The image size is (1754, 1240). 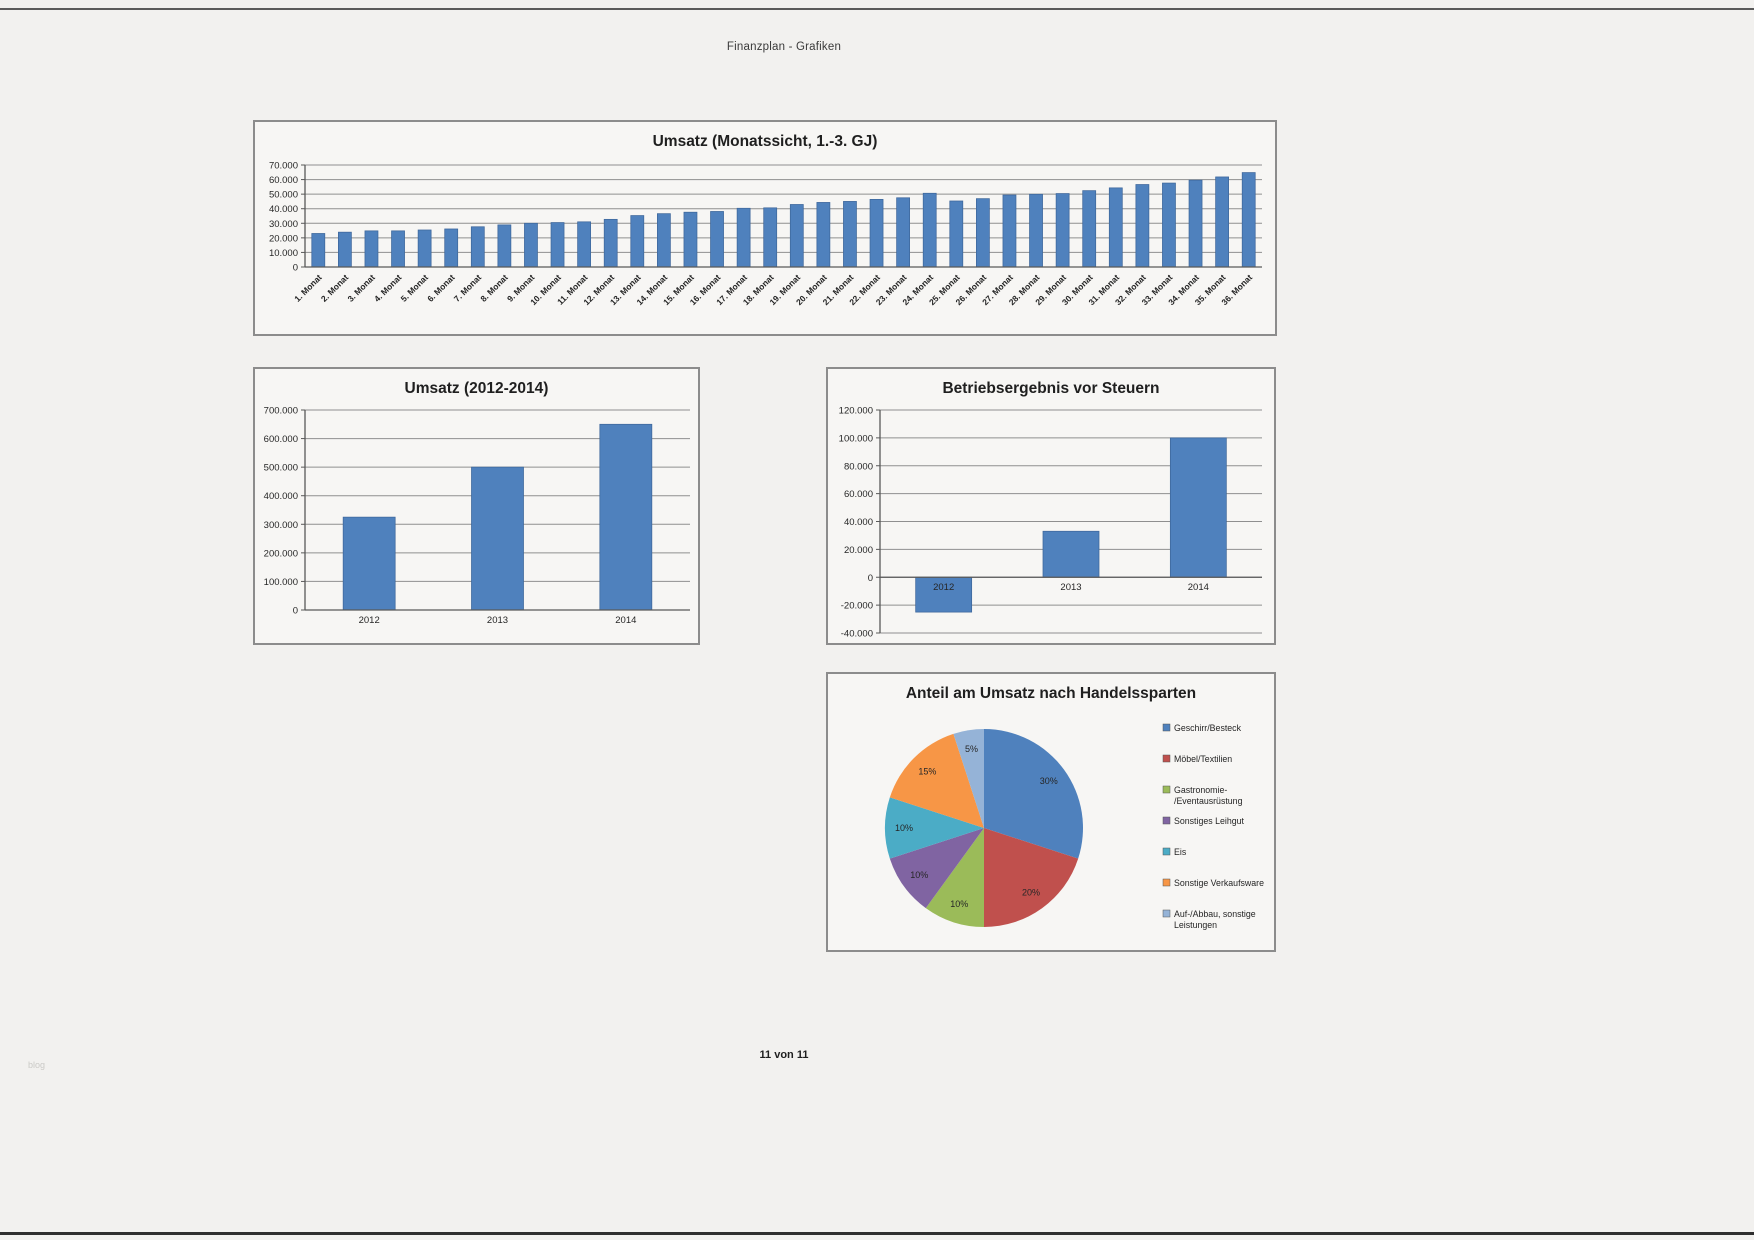 What do you see at coordinates (1166, 913) in the screenshot?
I see `legend-marker-Auf-/Abbau, sonstige Leistungen` at bounding box center [1166, 913].